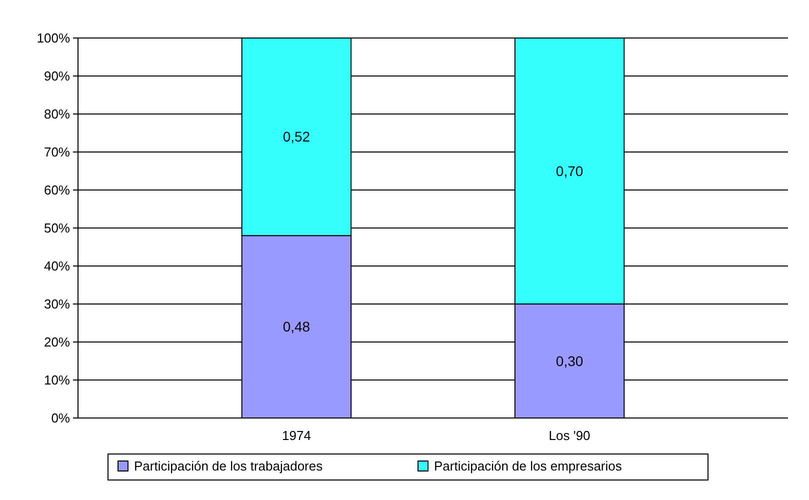  I want to click on y-tick-label: 70%, so click(57, 152).